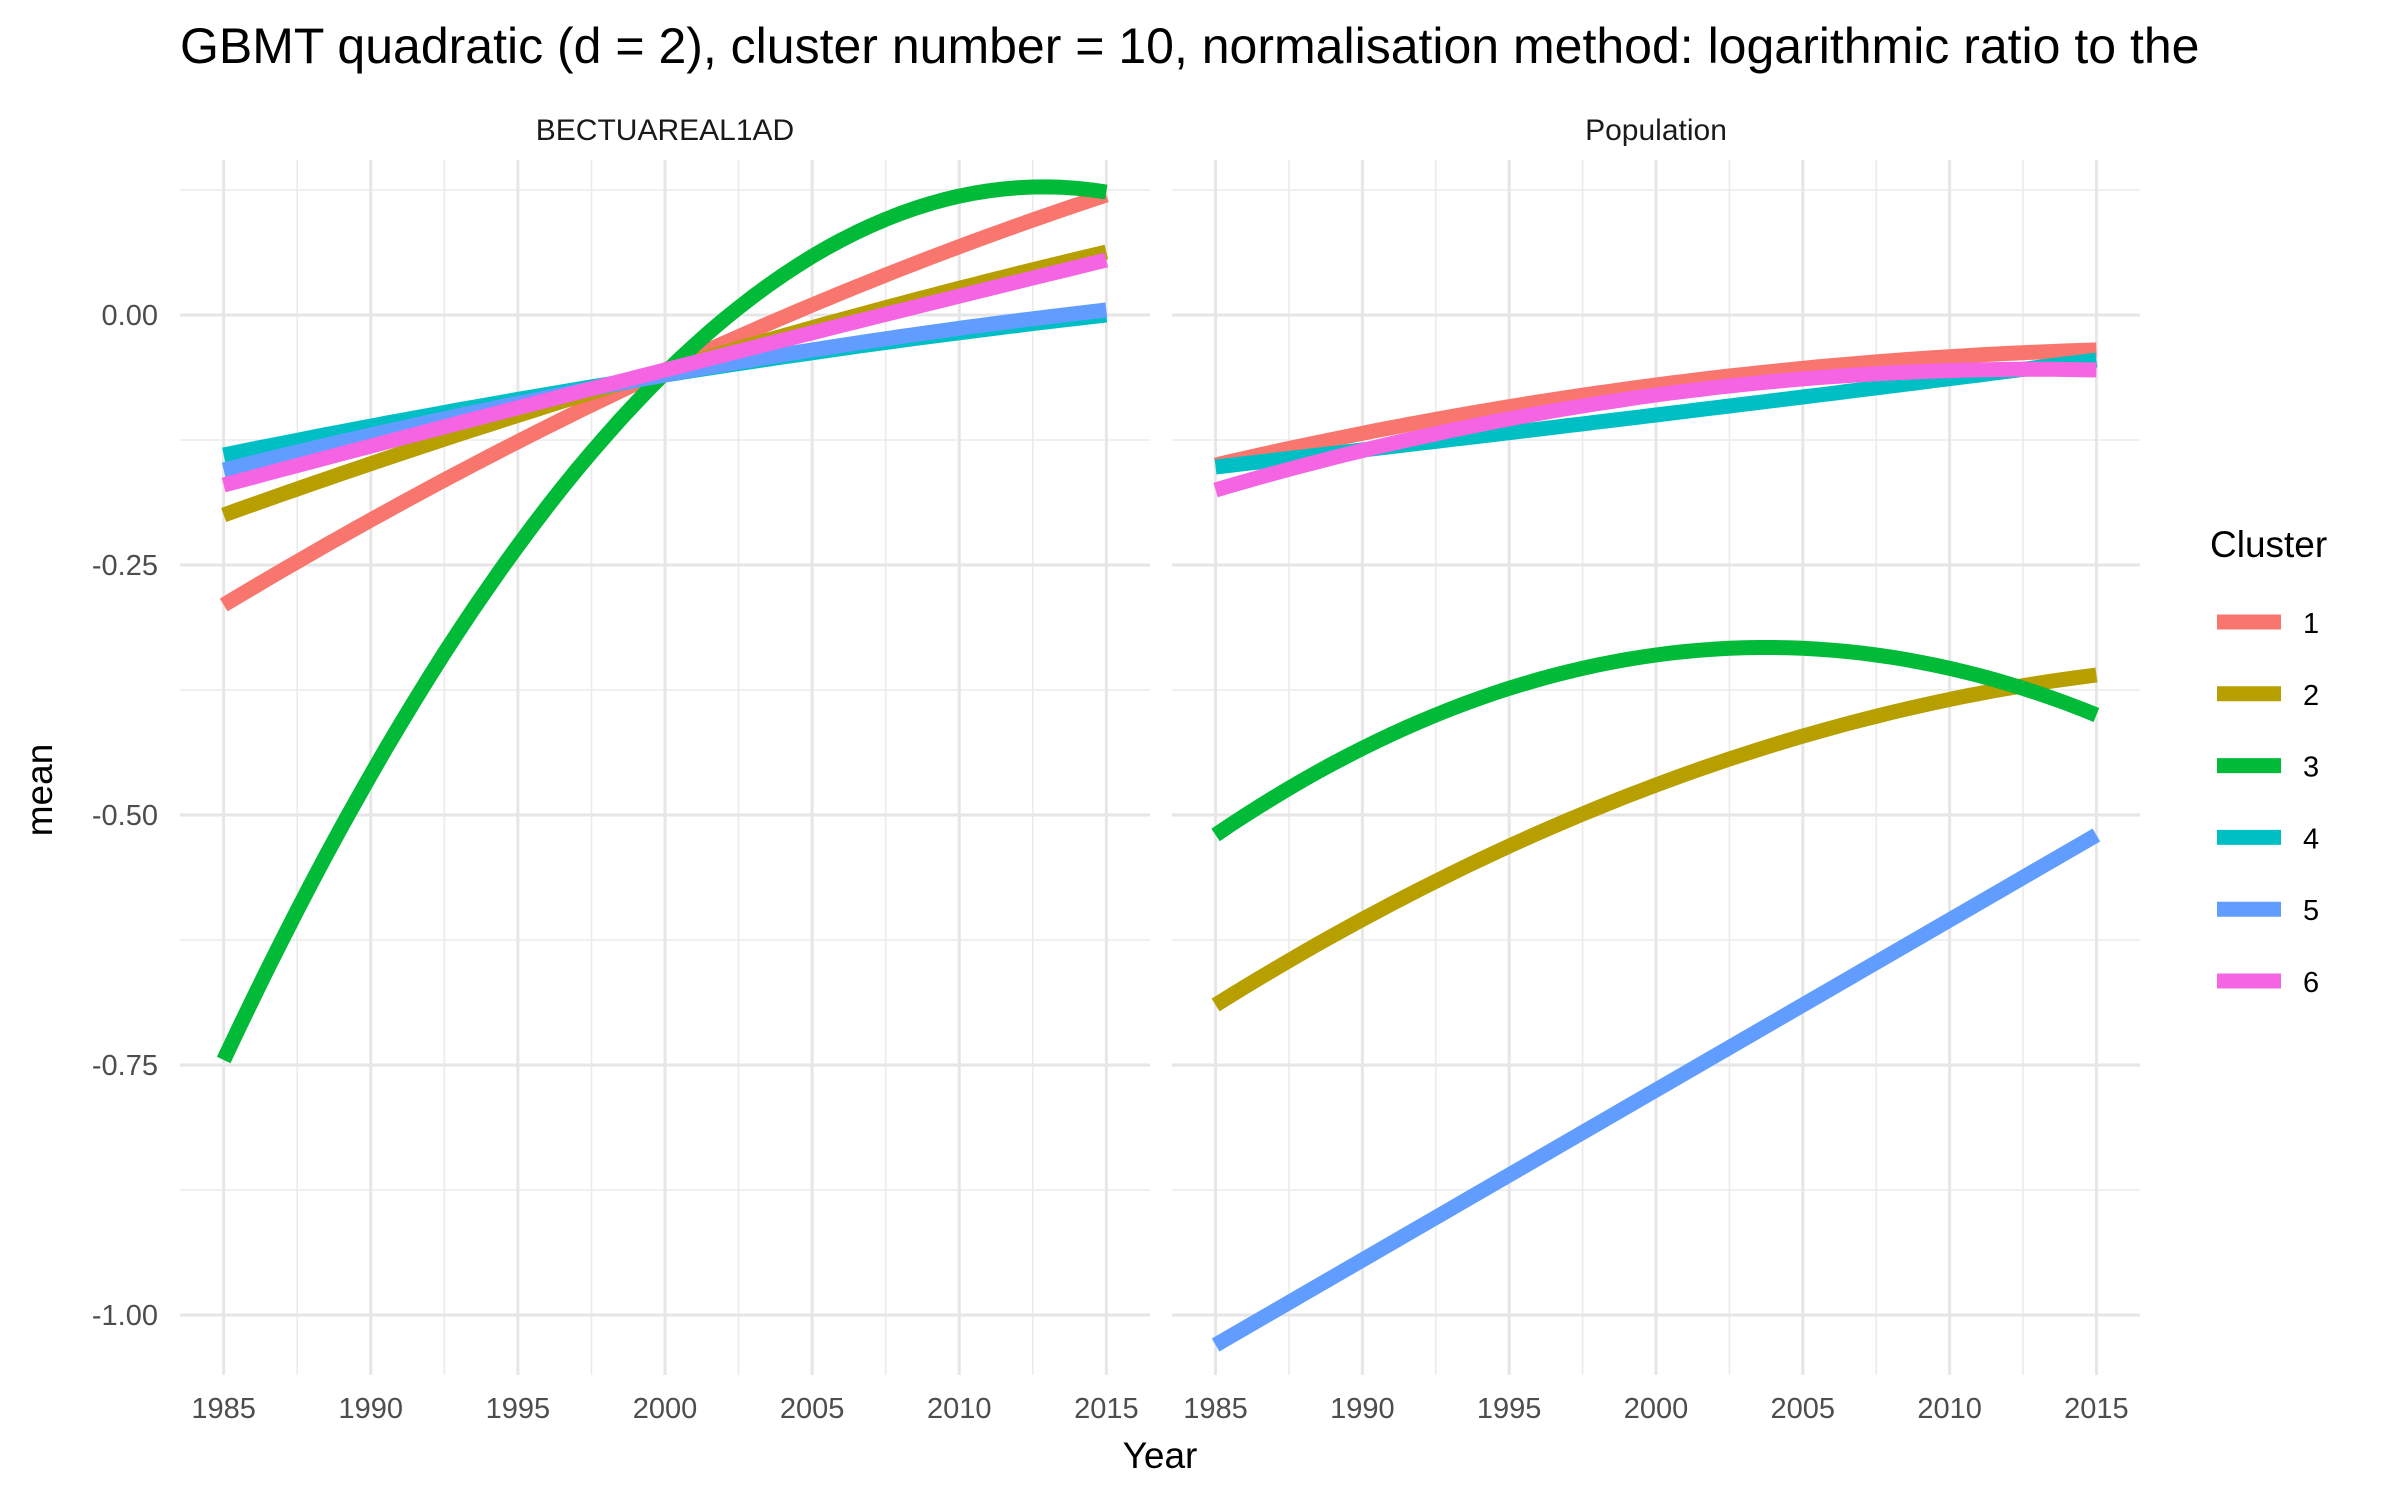 Image resolution: width=2400 pixels, height=1505 pixels. Describe the element at coordinates (2268, 768) in the screenshot. I see `legend-item-3: 3` at that location.